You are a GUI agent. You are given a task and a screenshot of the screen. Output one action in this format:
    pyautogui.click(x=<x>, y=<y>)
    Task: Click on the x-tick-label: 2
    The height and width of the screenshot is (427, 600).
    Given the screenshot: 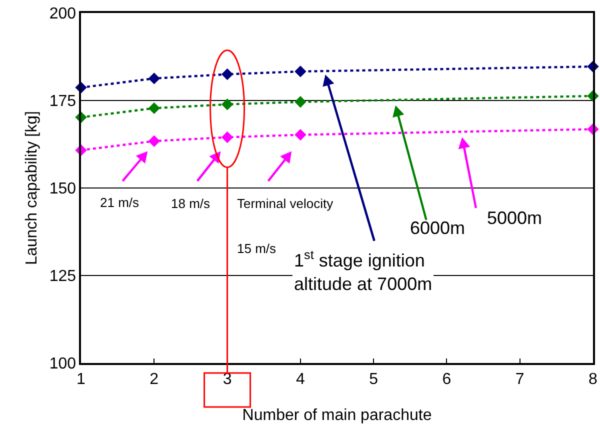 What is the action you would take?
    pyautogui.click(x=154, y=379)
    